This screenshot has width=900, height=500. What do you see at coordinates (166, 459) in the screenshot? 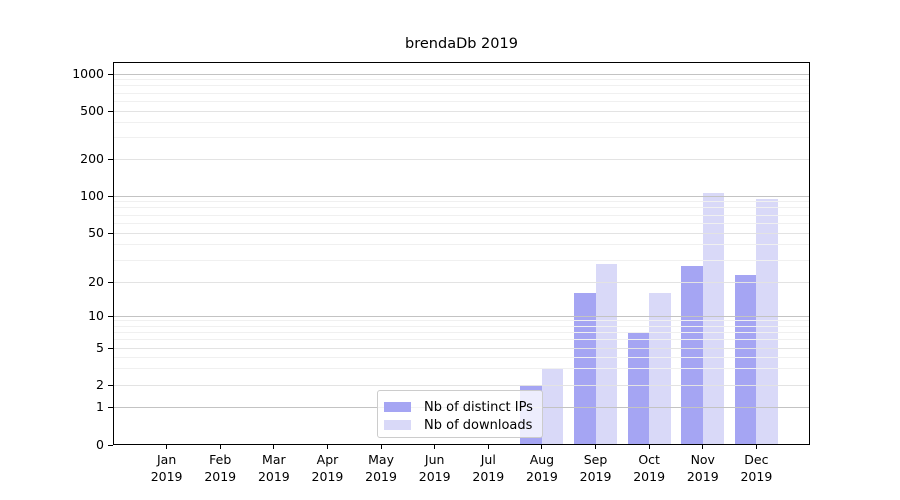
I see `x-tick-month: Jan` at bounding box center [166, 459].